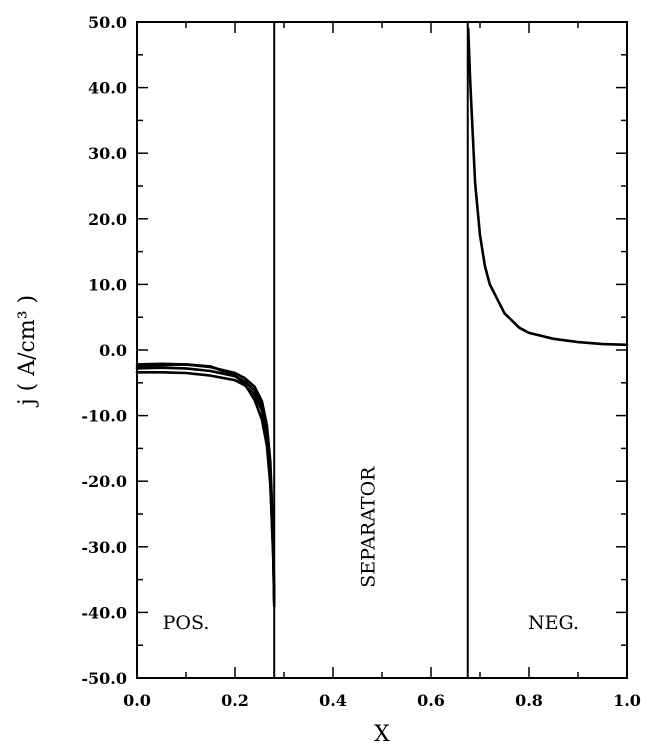 The height and width of the screenshot is (744, 647). Describe the element at coordinates (27, 351) in the screenshot. I see `y-axis-title: j ( A/cm³ )` at that location.